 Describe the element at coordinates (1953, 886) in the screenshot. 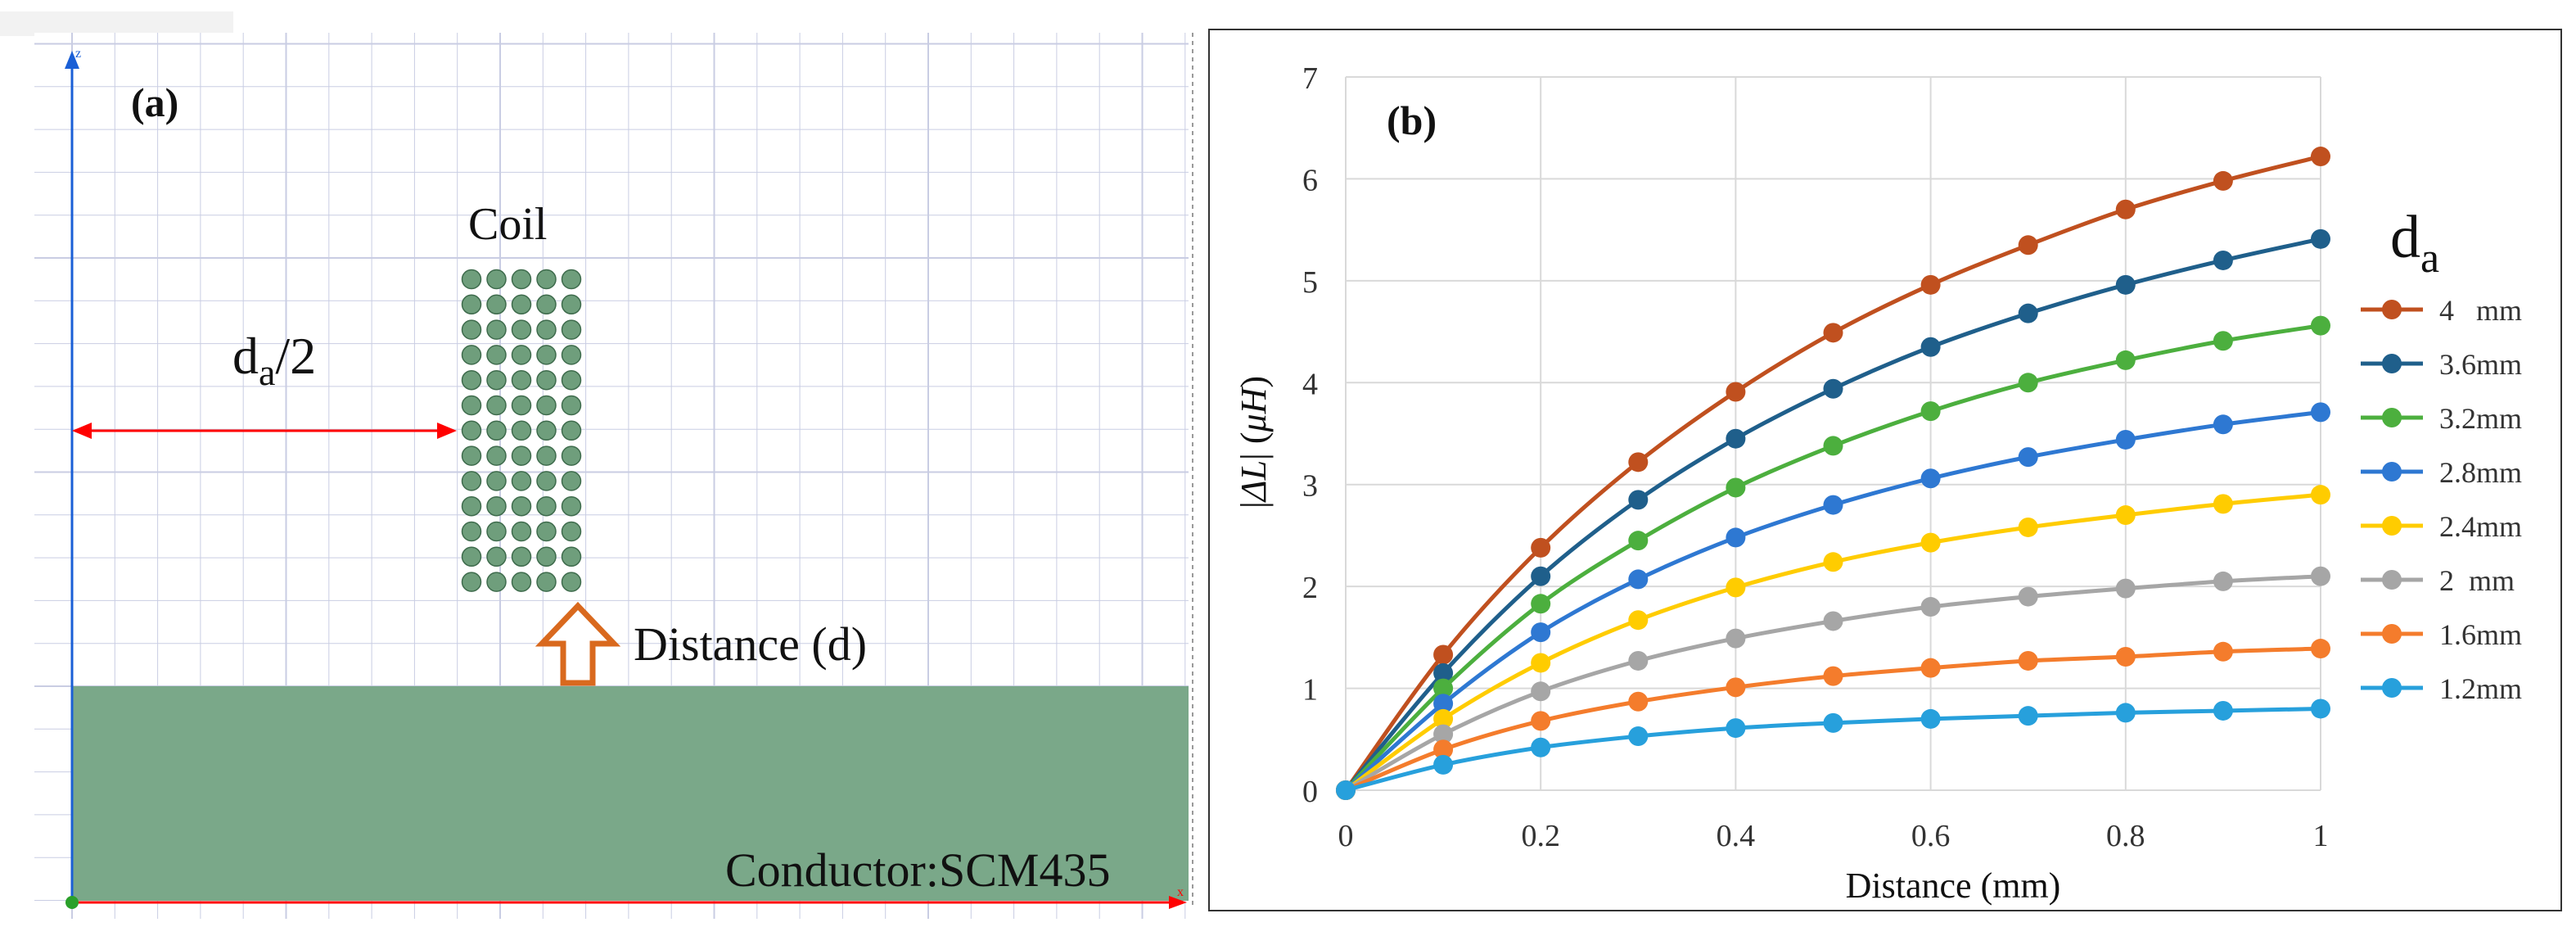

I see `x-axis-title: Distance (mm)` at that location.